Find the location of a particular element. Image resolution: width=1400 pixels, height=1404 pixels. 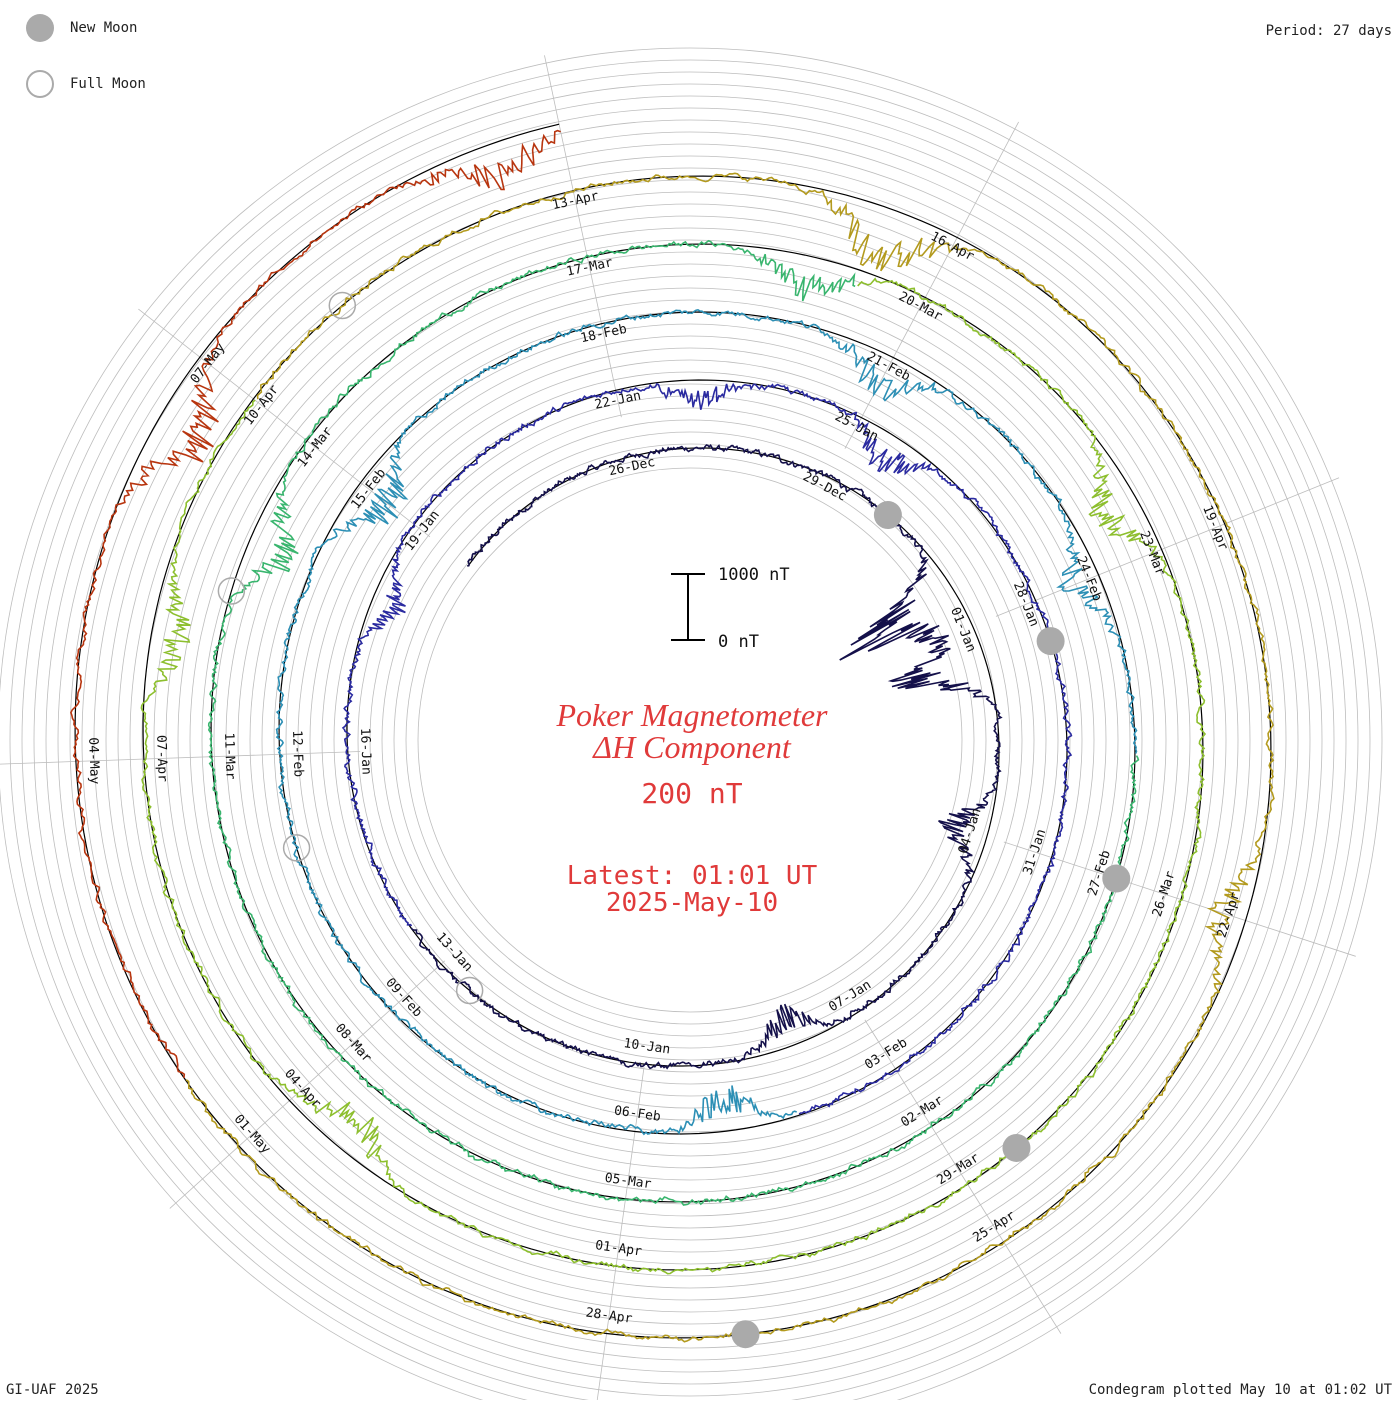

footer-credit: GI-UAF 2025 is located at coordinates (52, 1390).